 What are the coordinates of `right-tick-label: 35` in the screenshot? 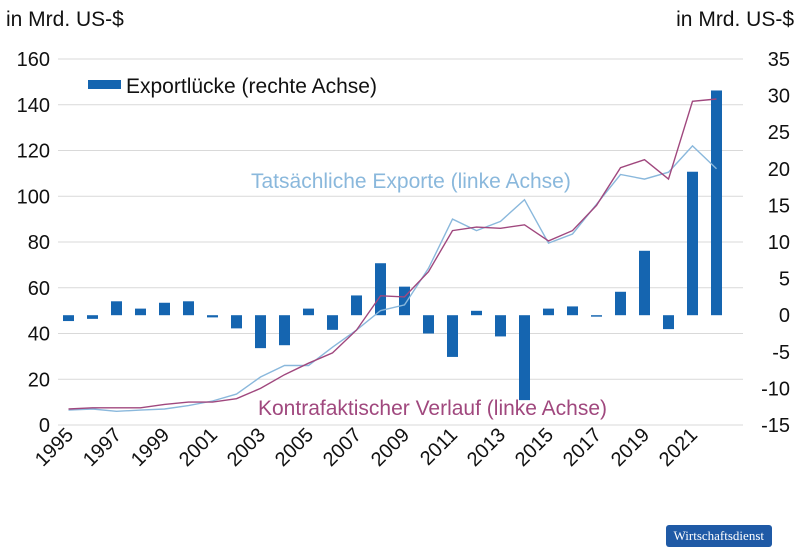 It's located at (779, 60).